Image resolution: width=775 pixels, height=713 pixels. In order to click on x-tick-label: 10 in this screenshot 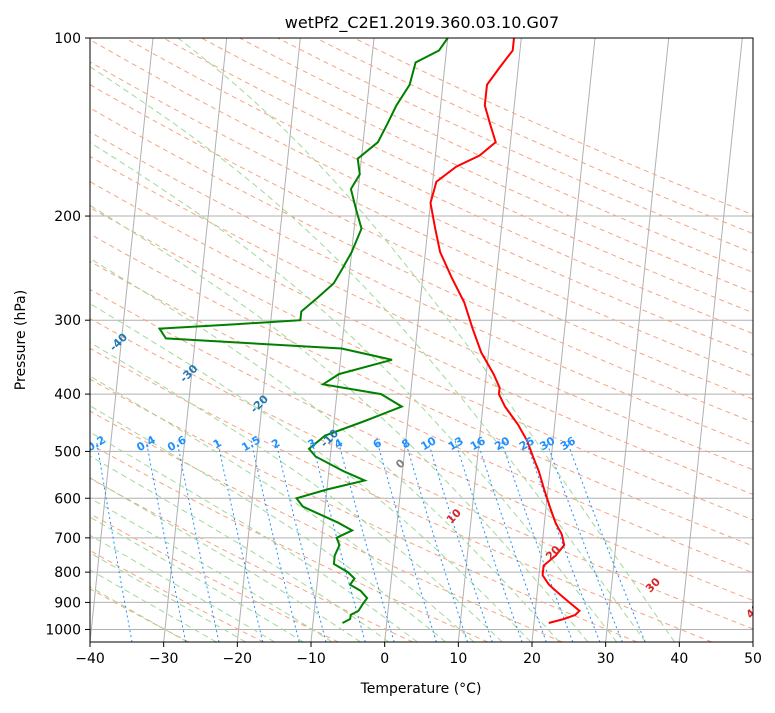, I will do `click(458, 659)`.